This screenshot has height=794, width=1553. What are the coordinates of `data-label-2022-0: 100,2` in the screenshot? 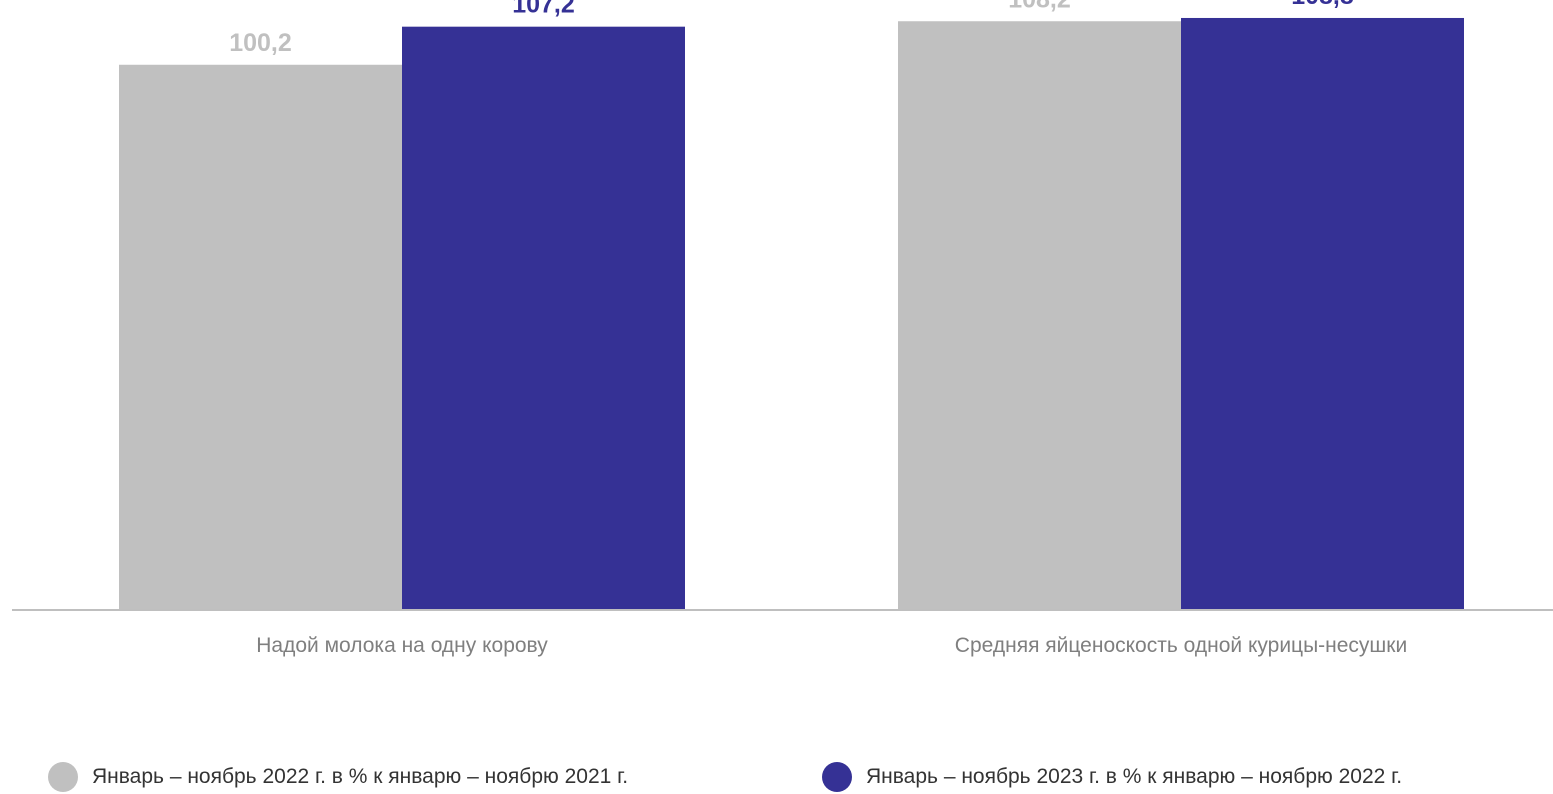 It's located at (260, 43).